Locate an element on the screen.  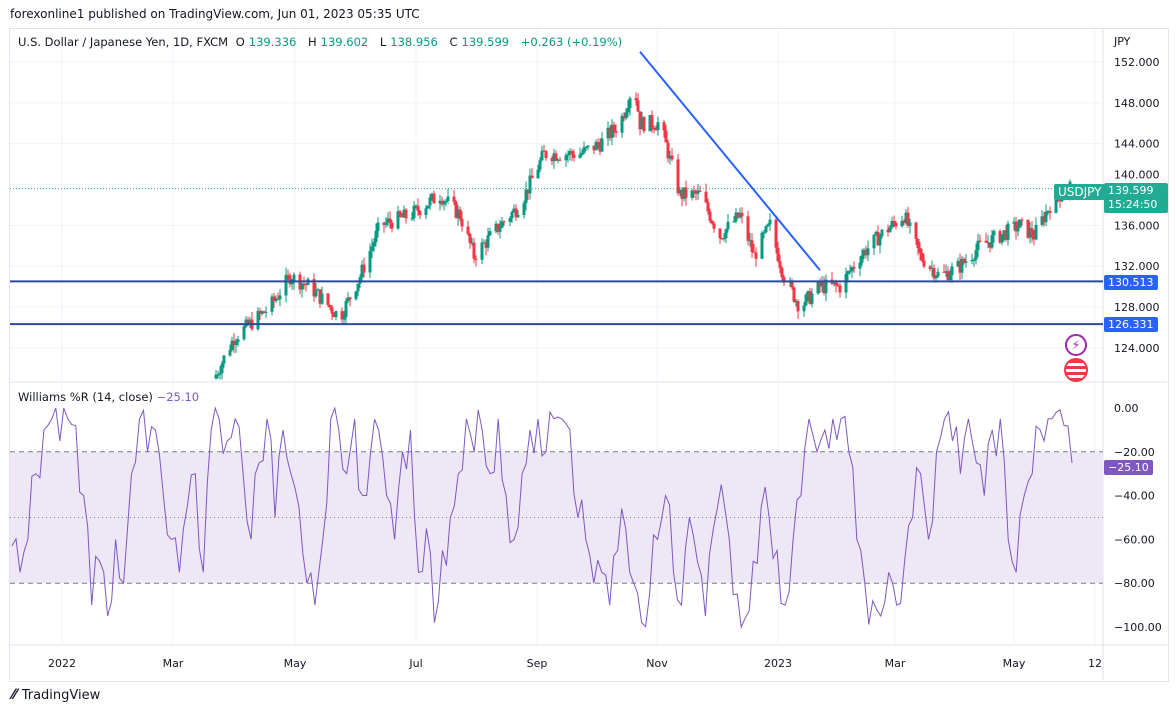
price-tick-label: 124.000 is located at coordinates (1137, 348).